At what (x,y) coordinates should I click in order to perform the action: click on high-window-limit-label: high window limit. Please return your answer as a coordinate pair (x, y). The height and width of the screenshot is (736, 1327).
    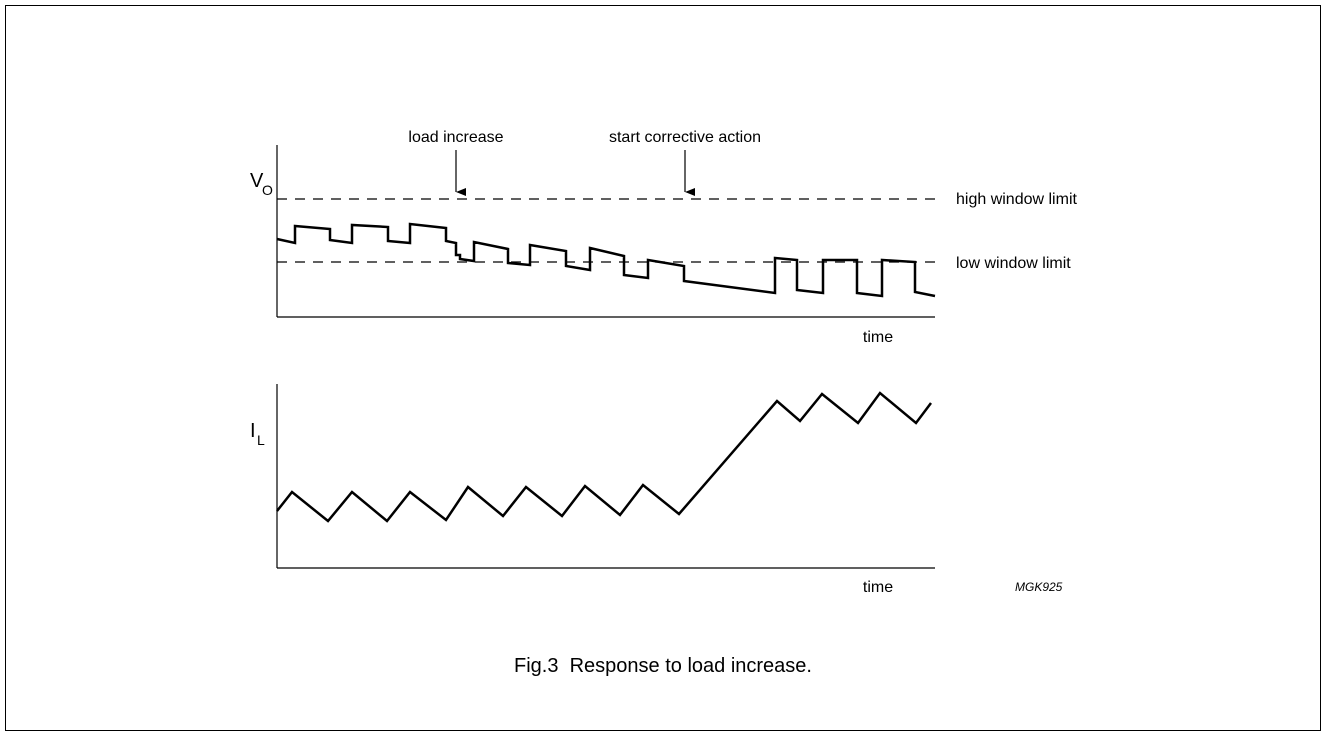
    Looking at the image, I should click on (1016, 199).